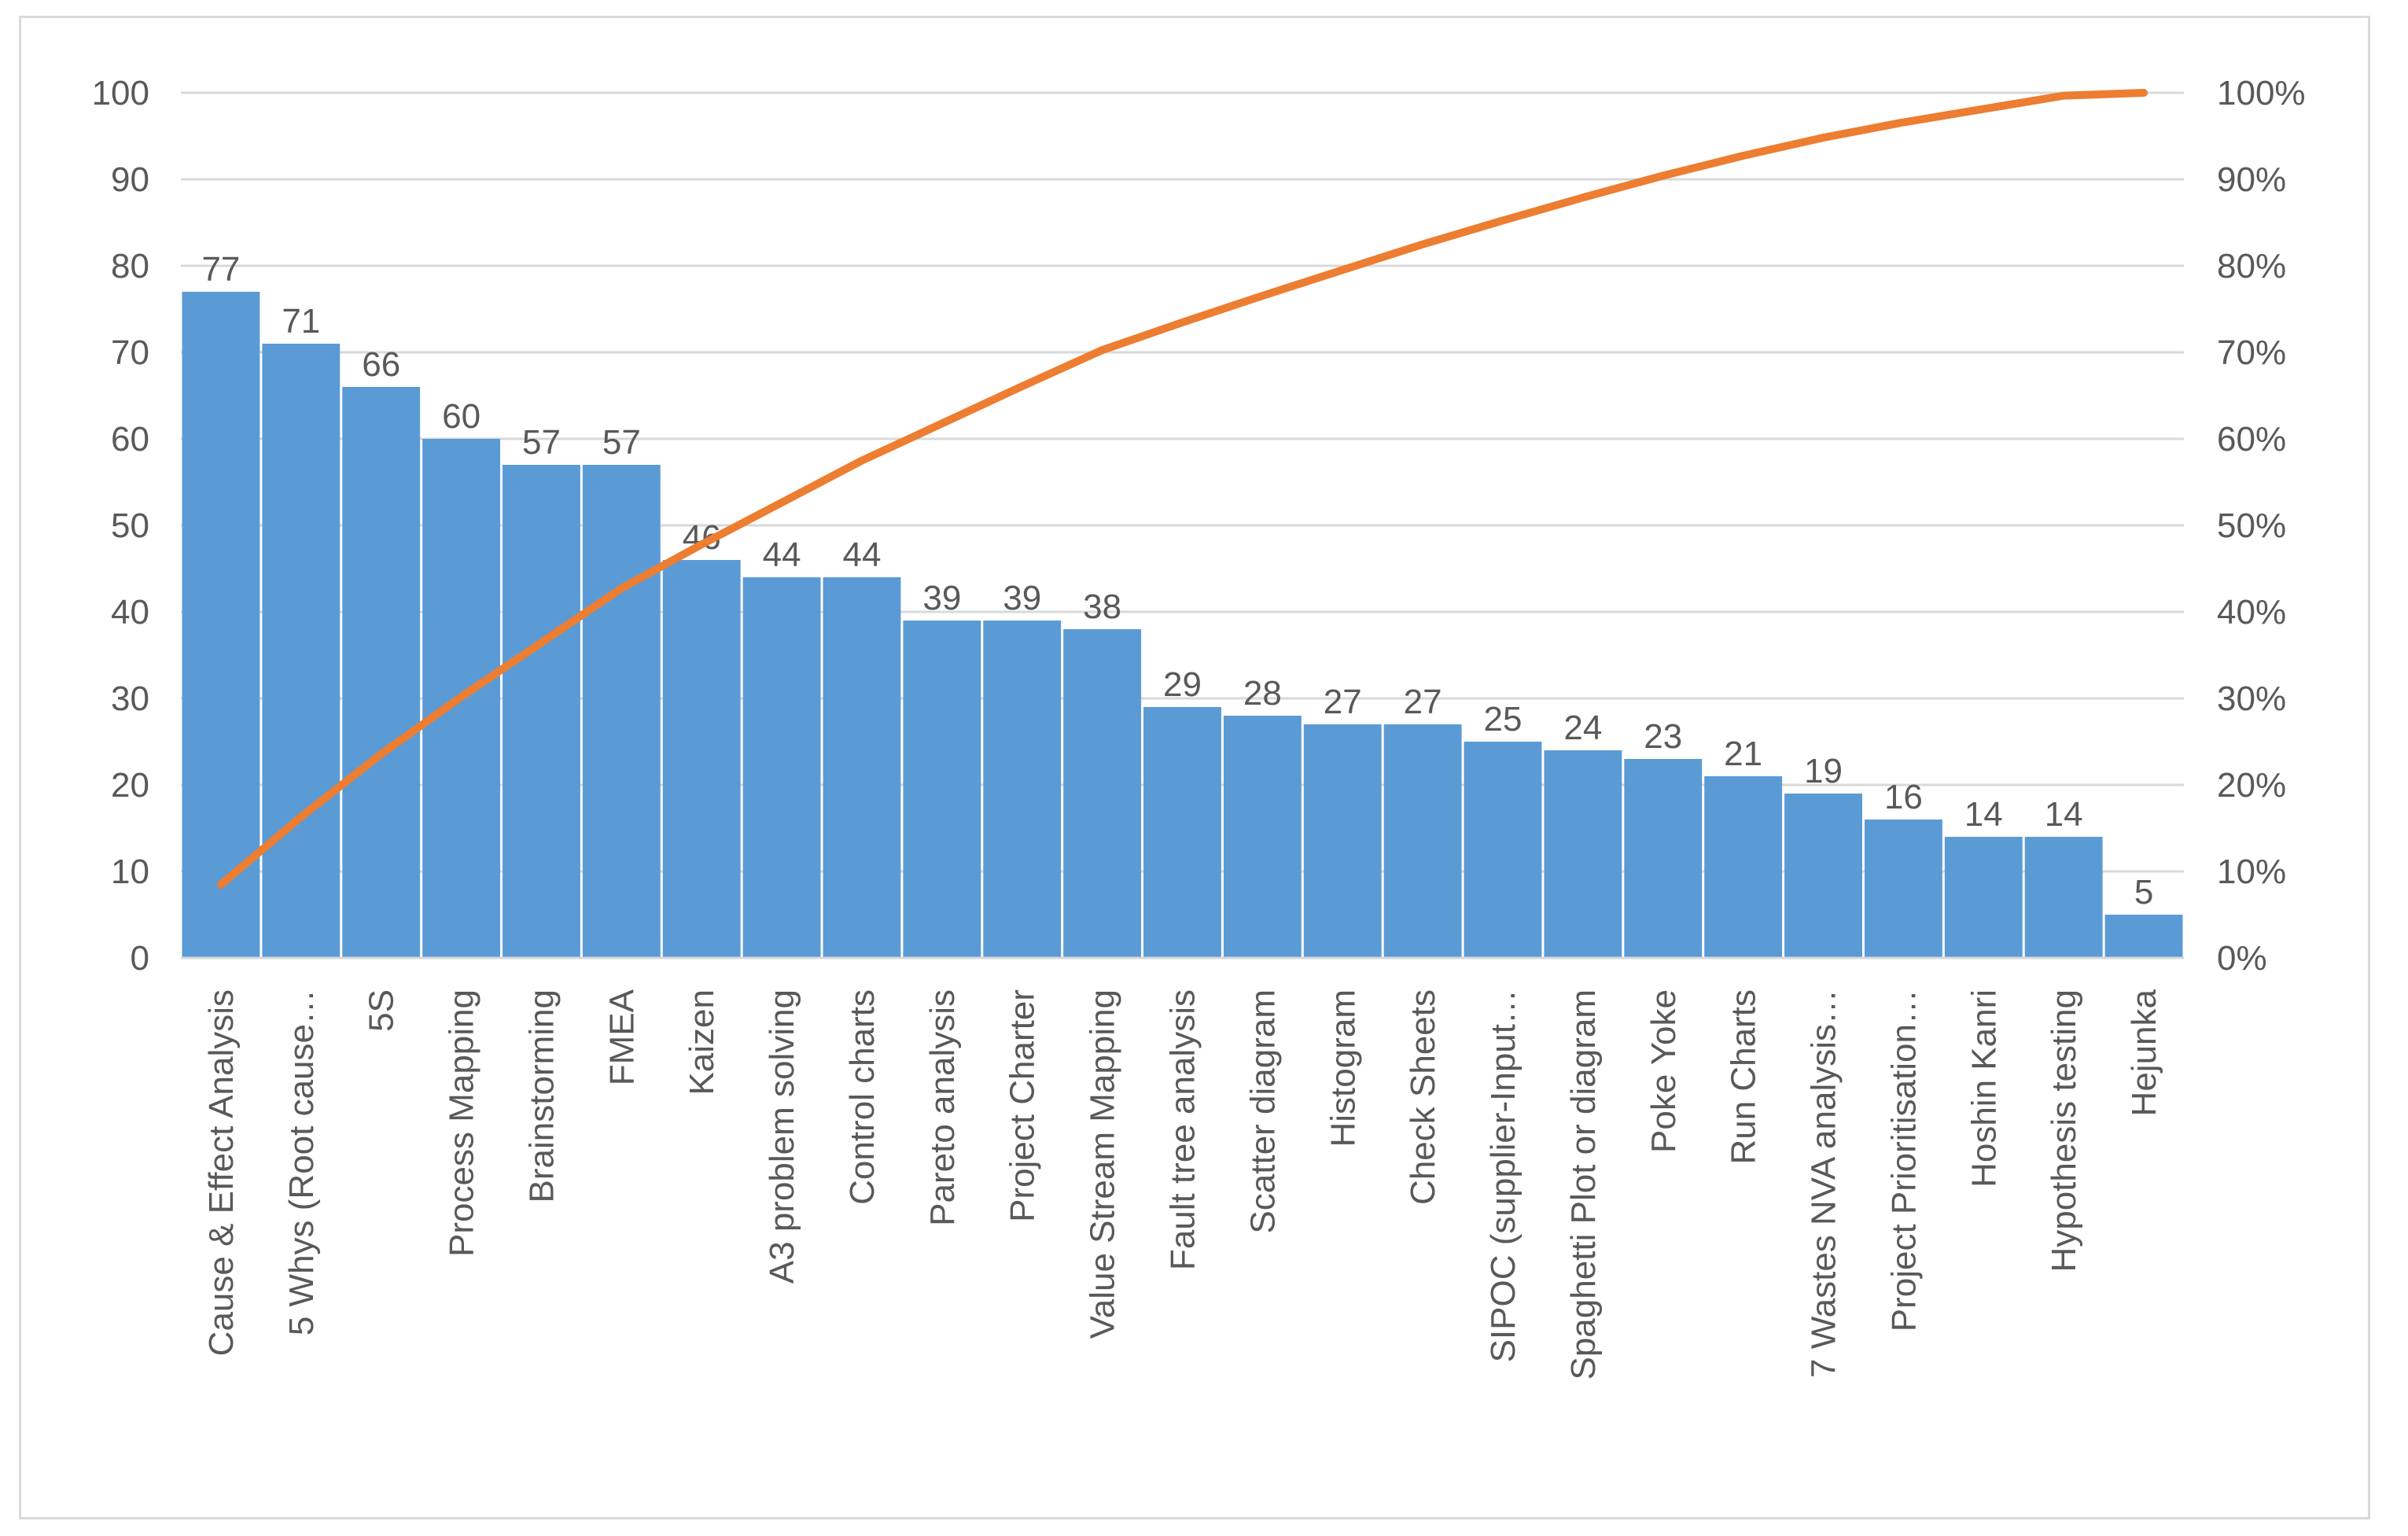  Describe the element at coordinates (2251, 699) in the screenshot. I see `y2-tick-label: 30%` at that location.